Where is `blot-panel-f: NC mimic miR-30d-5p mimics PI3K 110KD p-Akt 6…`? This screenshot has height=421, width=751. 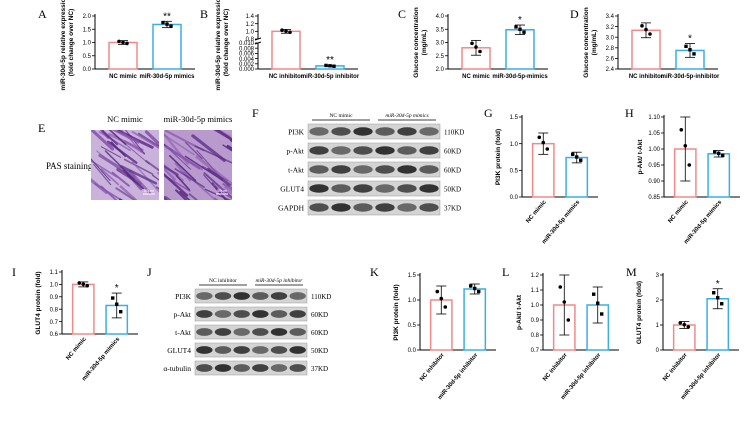 blot-panel-f: NC mimic miR-30d-5p mimics PI3K 110KD p-Akt 6… is located at coordinates (371, 164).